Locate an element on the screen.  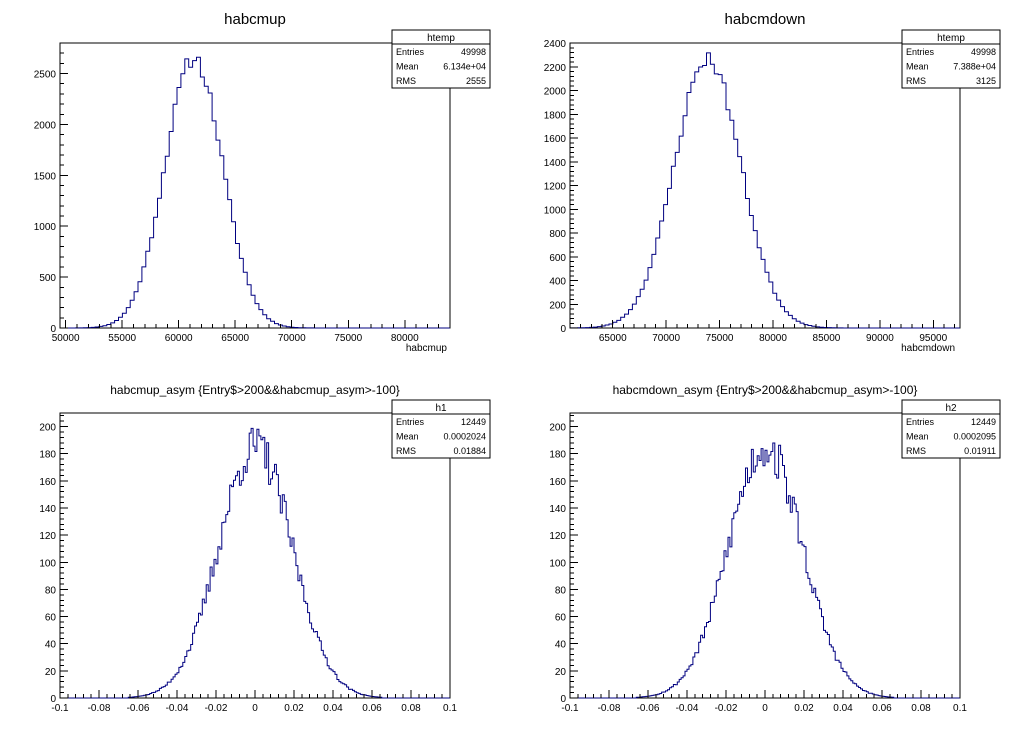
y-tick-label: 800 is located at coordinates (557, 234).